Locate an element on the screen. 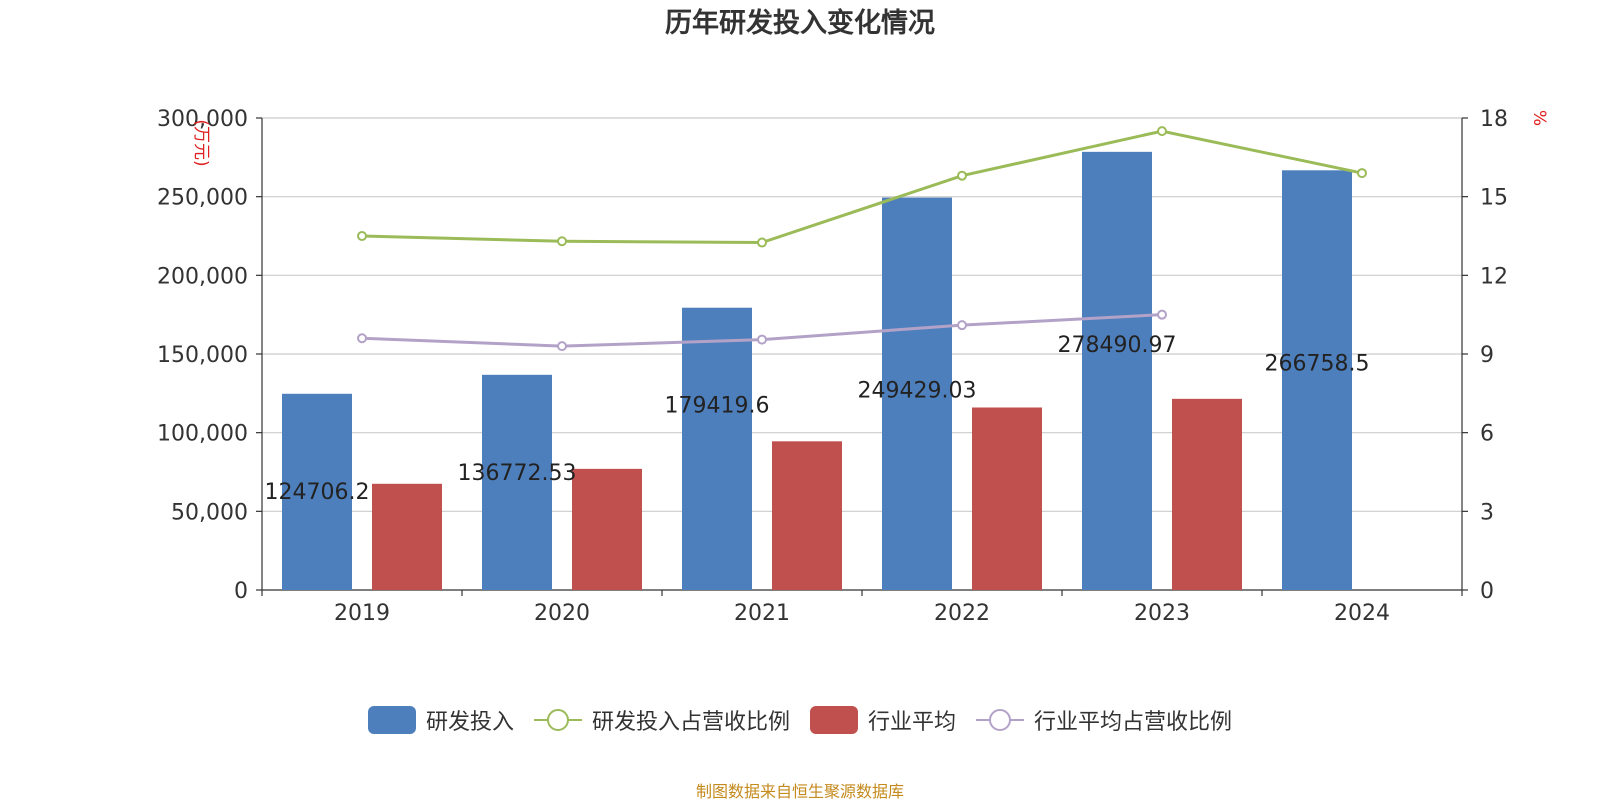  legend-item-industry-average: 行业平均 is located at coordinates (883, 720).